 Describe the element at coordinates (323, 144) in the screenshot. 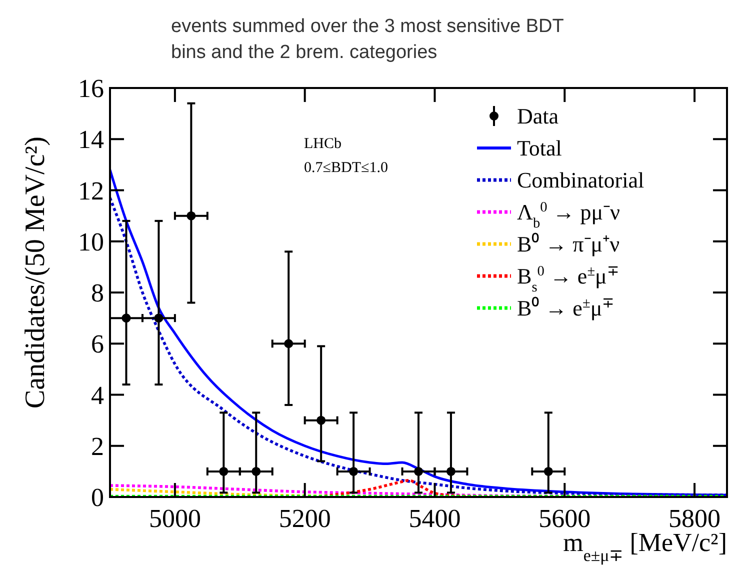

I see `annotation: LHCb` at that location.